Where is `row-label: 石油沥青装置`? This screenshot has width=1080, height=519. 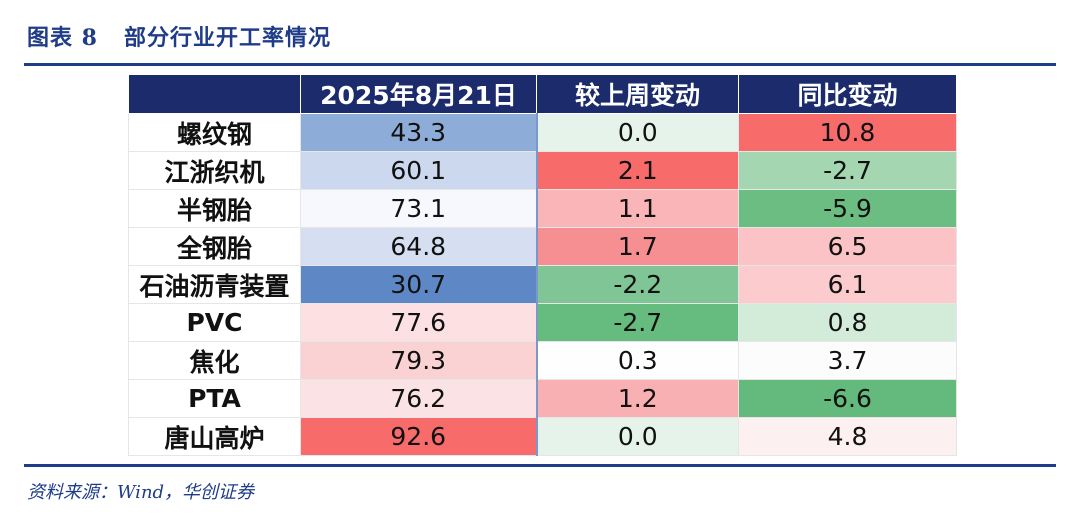 row-label: 石油沥青装置 is located at coordinates (214, 284).